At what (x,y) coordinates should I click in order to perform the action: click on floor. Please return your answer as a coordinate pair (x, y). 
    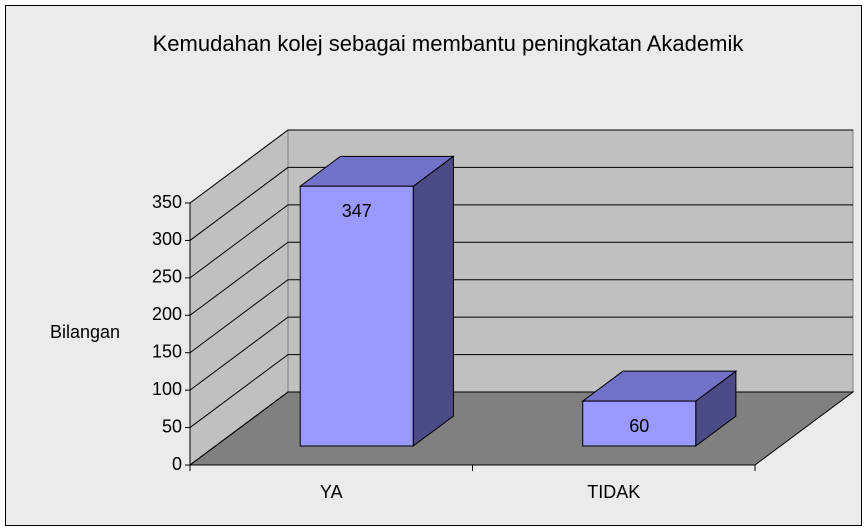
    Looking at the image, I should click on (521, 428).